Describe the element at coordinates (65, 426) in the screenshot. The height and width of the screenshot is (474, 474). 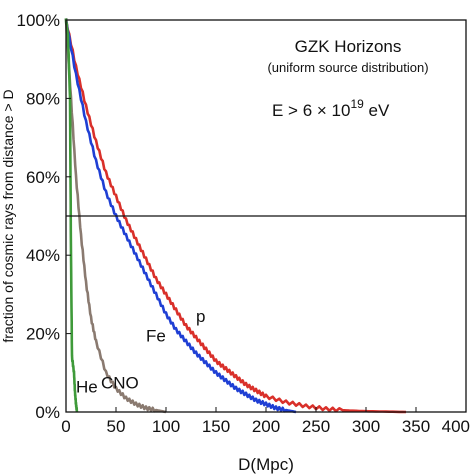
I see `x-tick-label: 0` at that location.